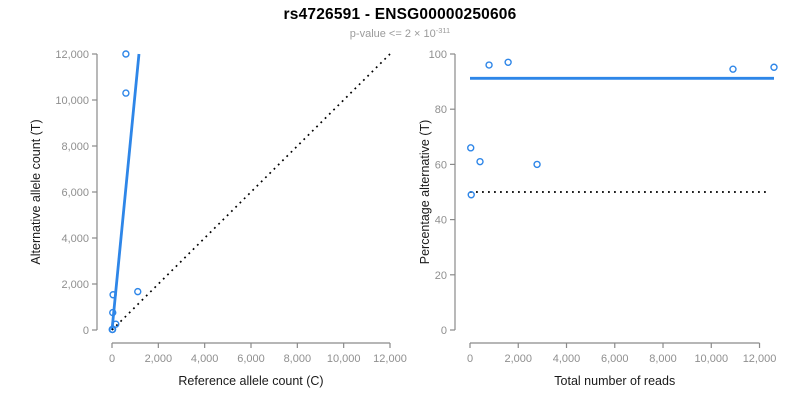 The width and height of the screenshot is (800, 400). I want to click on y-tick-label: 8,000, so click(75, 147).